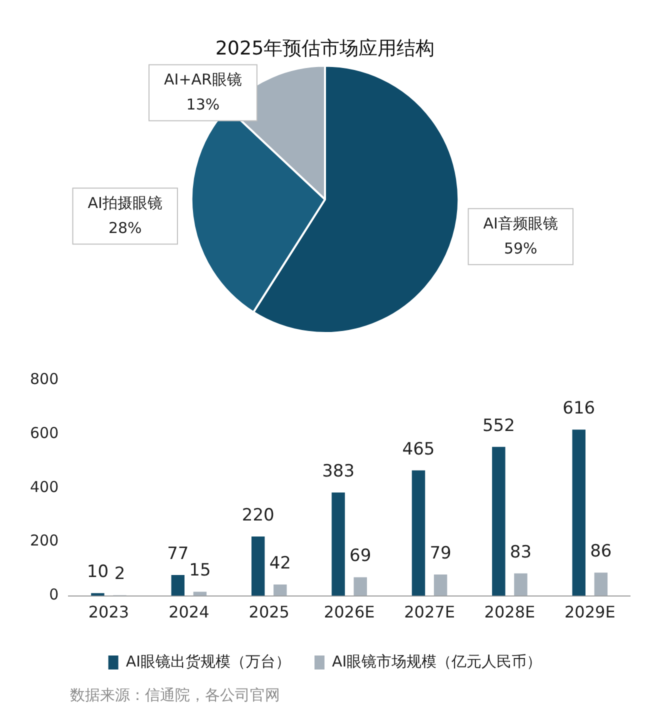 The image size is (650, 720). What do you see at coordinates (521, 249) in the screenshot?
I see `data-label: 59%` at bounding box center [521, 249].